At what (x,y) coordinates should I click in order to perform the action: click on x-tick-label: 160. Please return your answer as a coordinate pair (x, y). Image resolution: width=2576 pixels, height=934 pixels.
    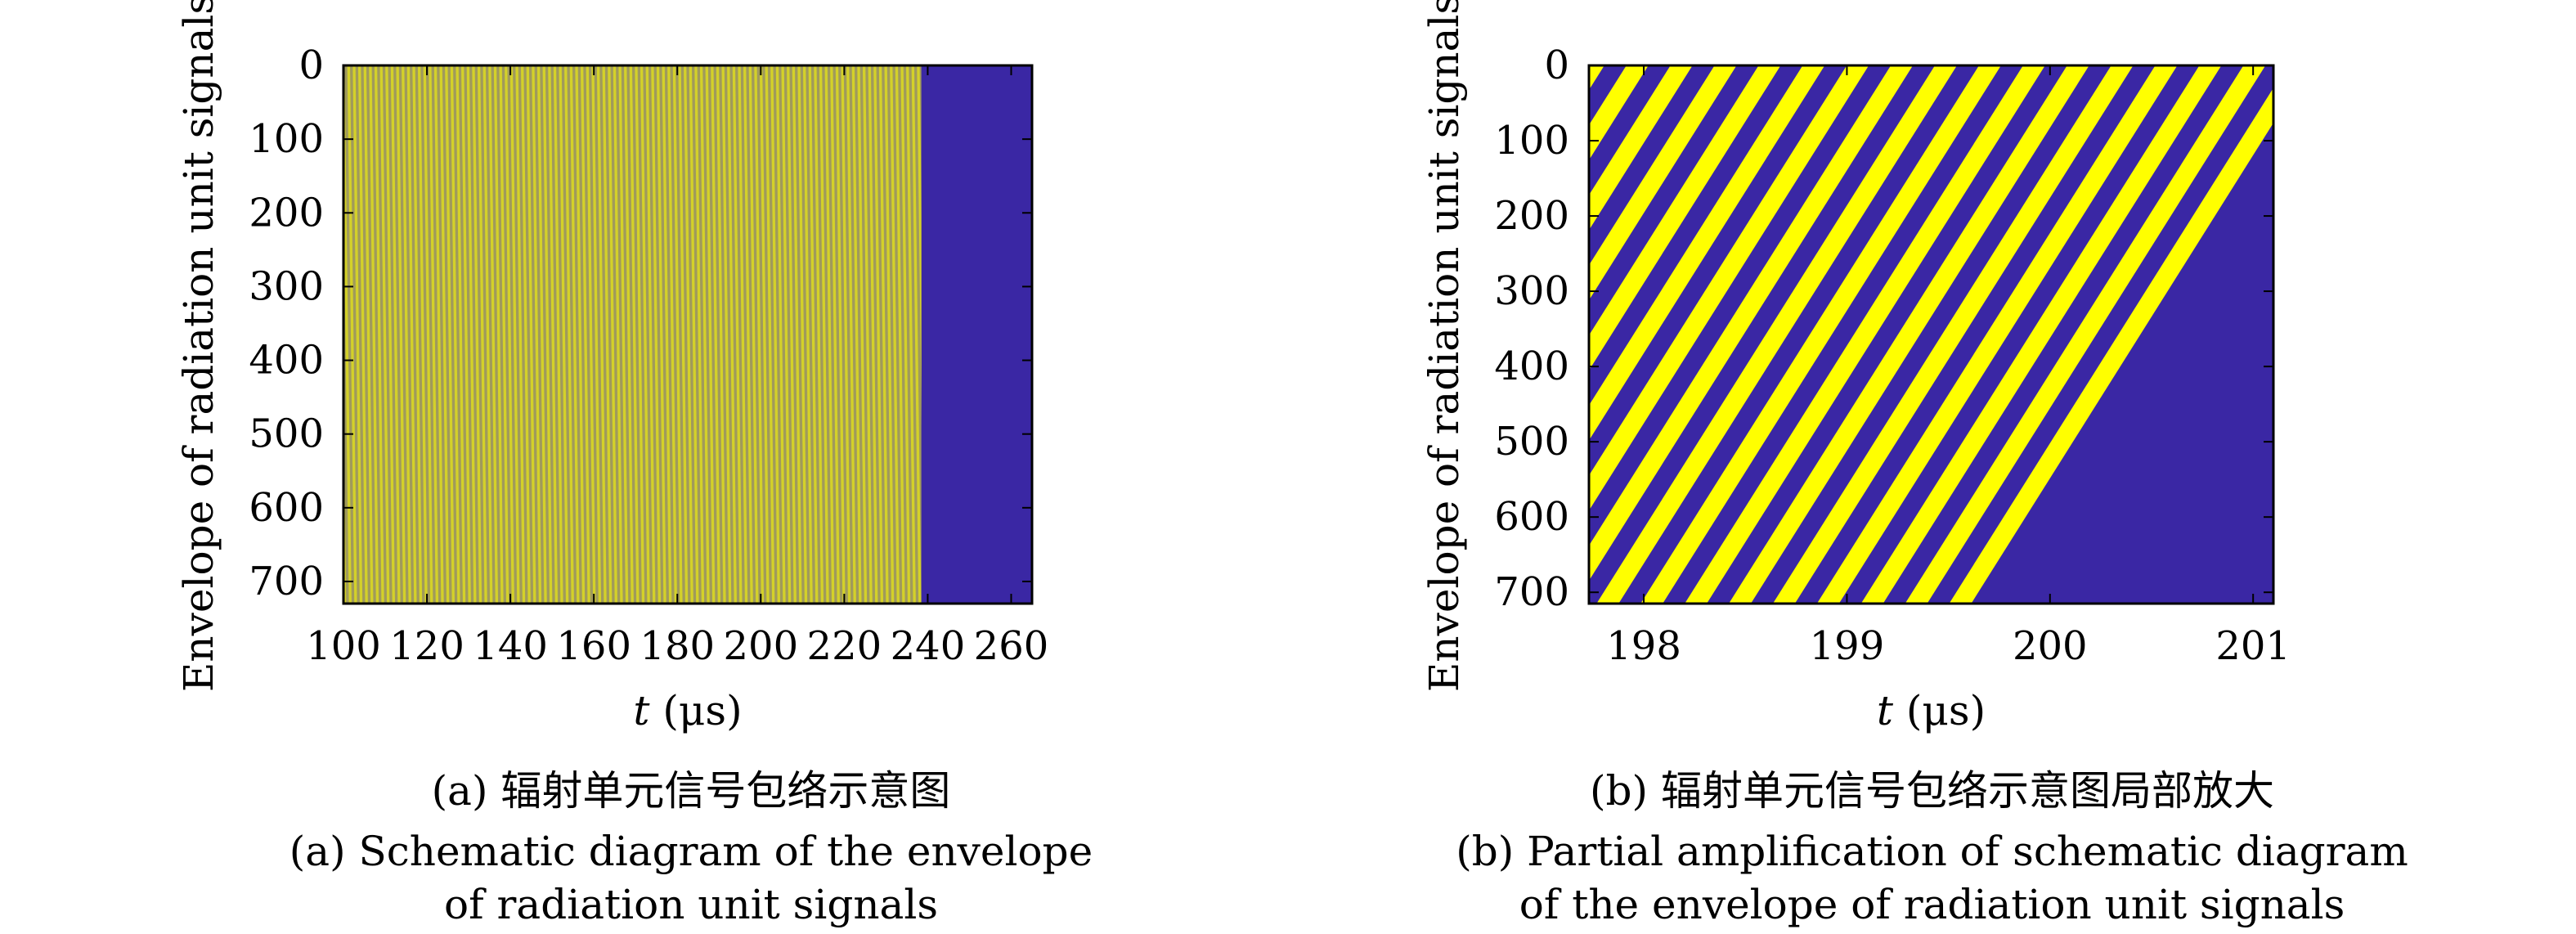
    Looking at the image, I should click on (593, 646).